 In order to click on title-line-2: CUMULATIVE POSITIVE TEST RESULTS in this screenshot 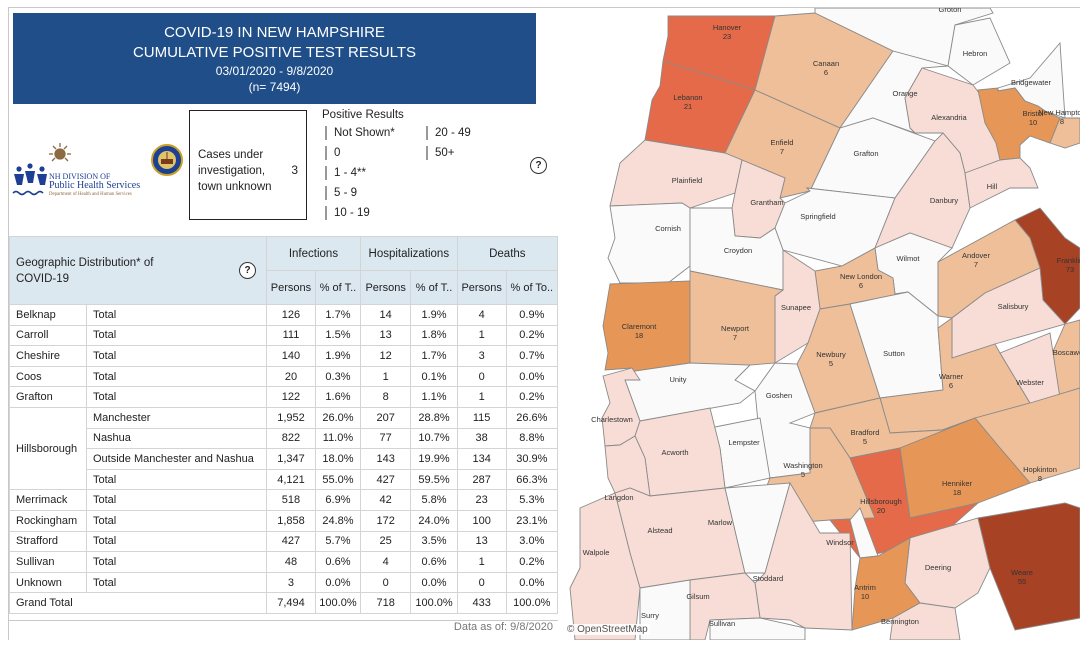, I will do `click(274, 52)`.